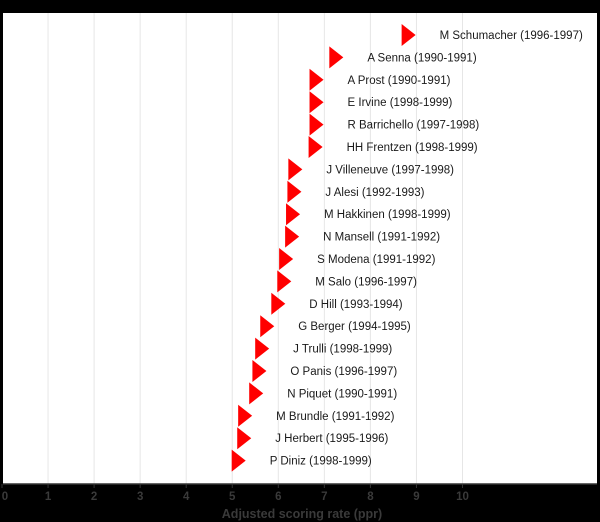  Describe the element at coordinates (186, 497) in the screenshot. I see `x-tick-label: 4` at that location.